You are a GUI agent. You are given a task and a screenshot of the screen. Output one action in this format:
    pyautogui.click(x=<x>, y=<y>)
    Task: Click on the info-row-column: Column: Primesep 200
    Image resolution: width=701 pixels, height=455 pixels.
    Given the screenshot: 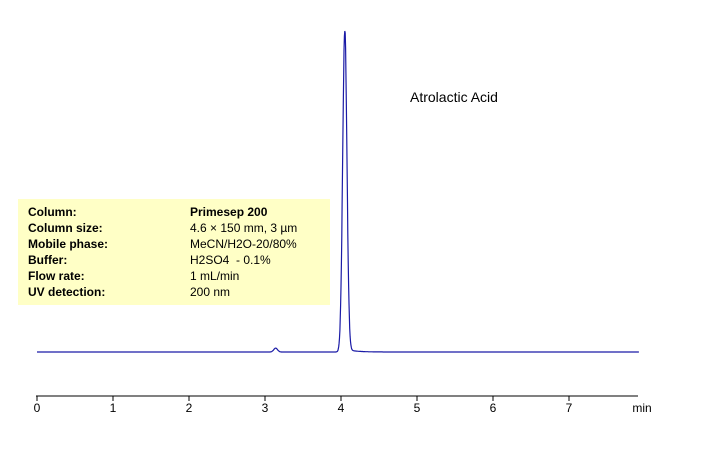 What is the action you would take?
    pyautogui.click(x=178, y=213)
    